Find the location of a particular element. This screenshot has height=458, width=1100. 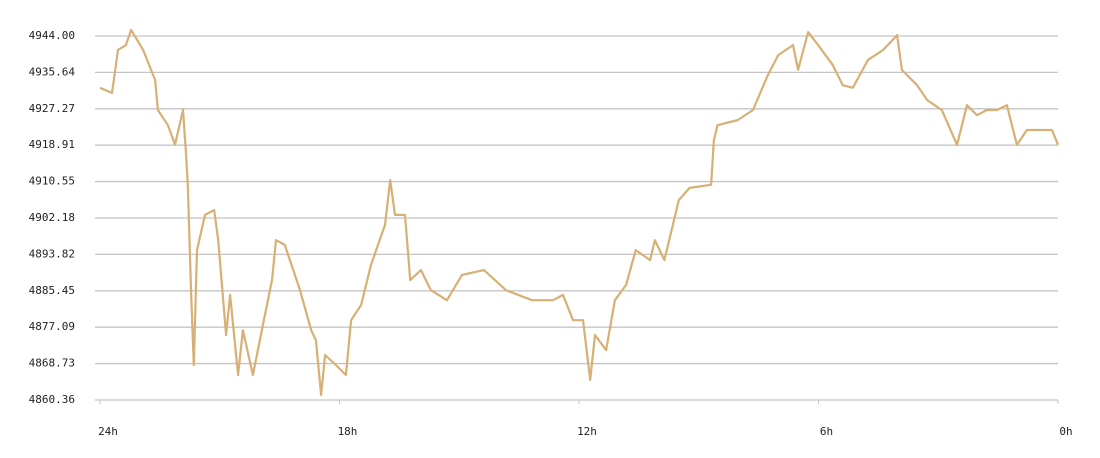

y-tick-label: 4910.55 is located at coordinates (52, 181).